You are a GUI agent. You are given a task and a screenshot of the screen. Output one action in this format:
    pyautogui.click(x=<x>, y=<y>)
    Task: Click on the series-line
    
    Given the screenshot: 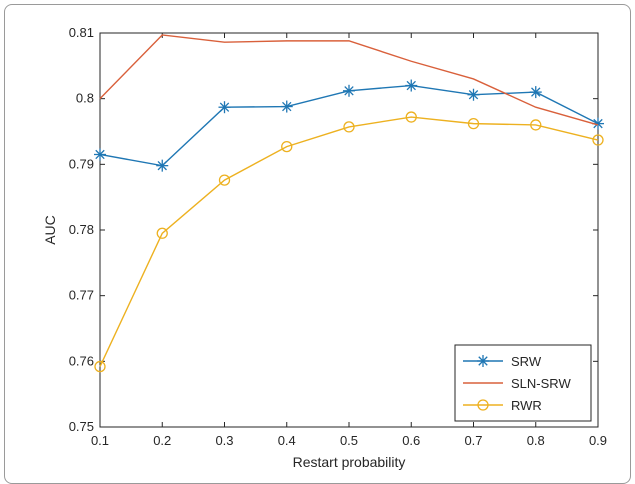 What is the action you would take?
    pyautogui.click(x=349, y=80)
    